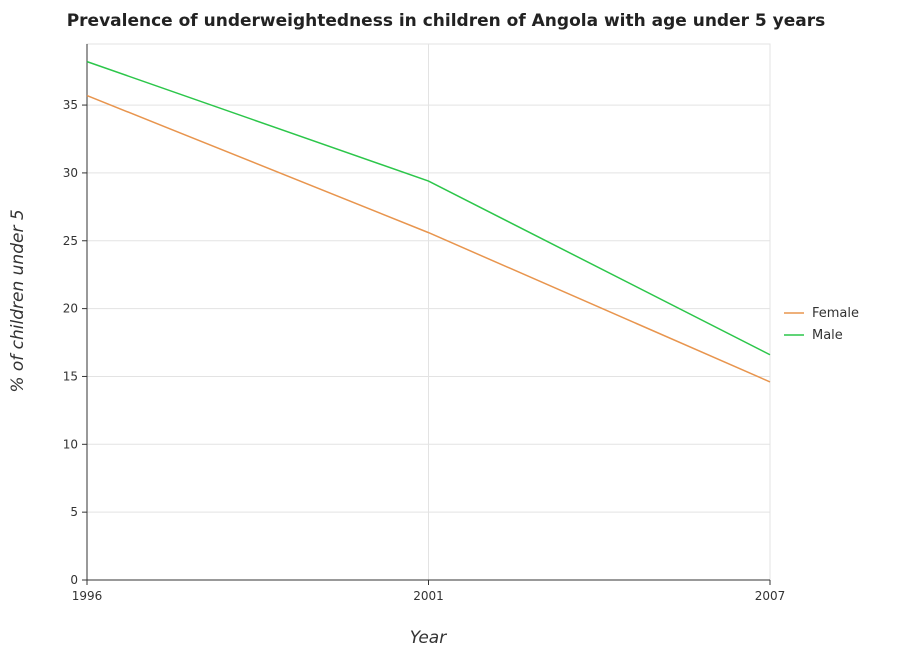 Image resolution: width=897 pixels, height=650 pixels. I want to click on y-tick-label: 15, so click(70, 376).